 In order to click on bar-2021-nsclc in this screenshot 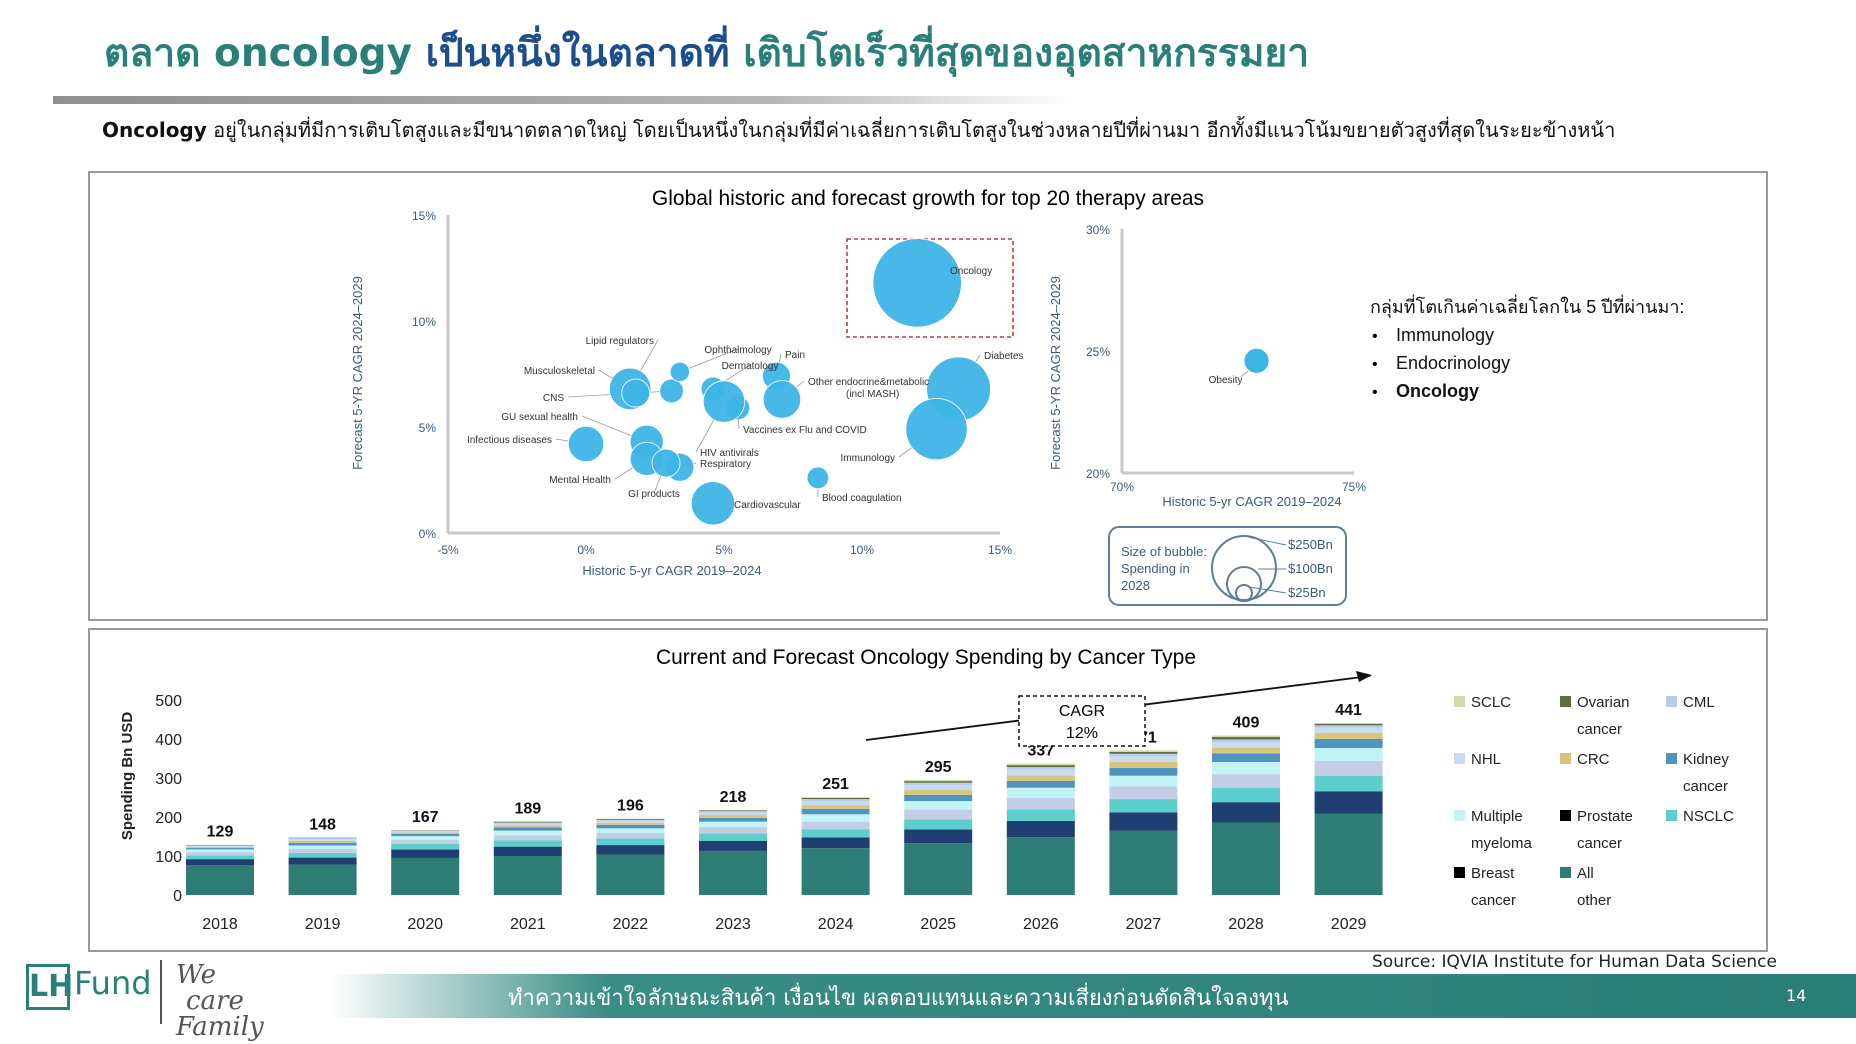, I will do `click(527, 843)`.